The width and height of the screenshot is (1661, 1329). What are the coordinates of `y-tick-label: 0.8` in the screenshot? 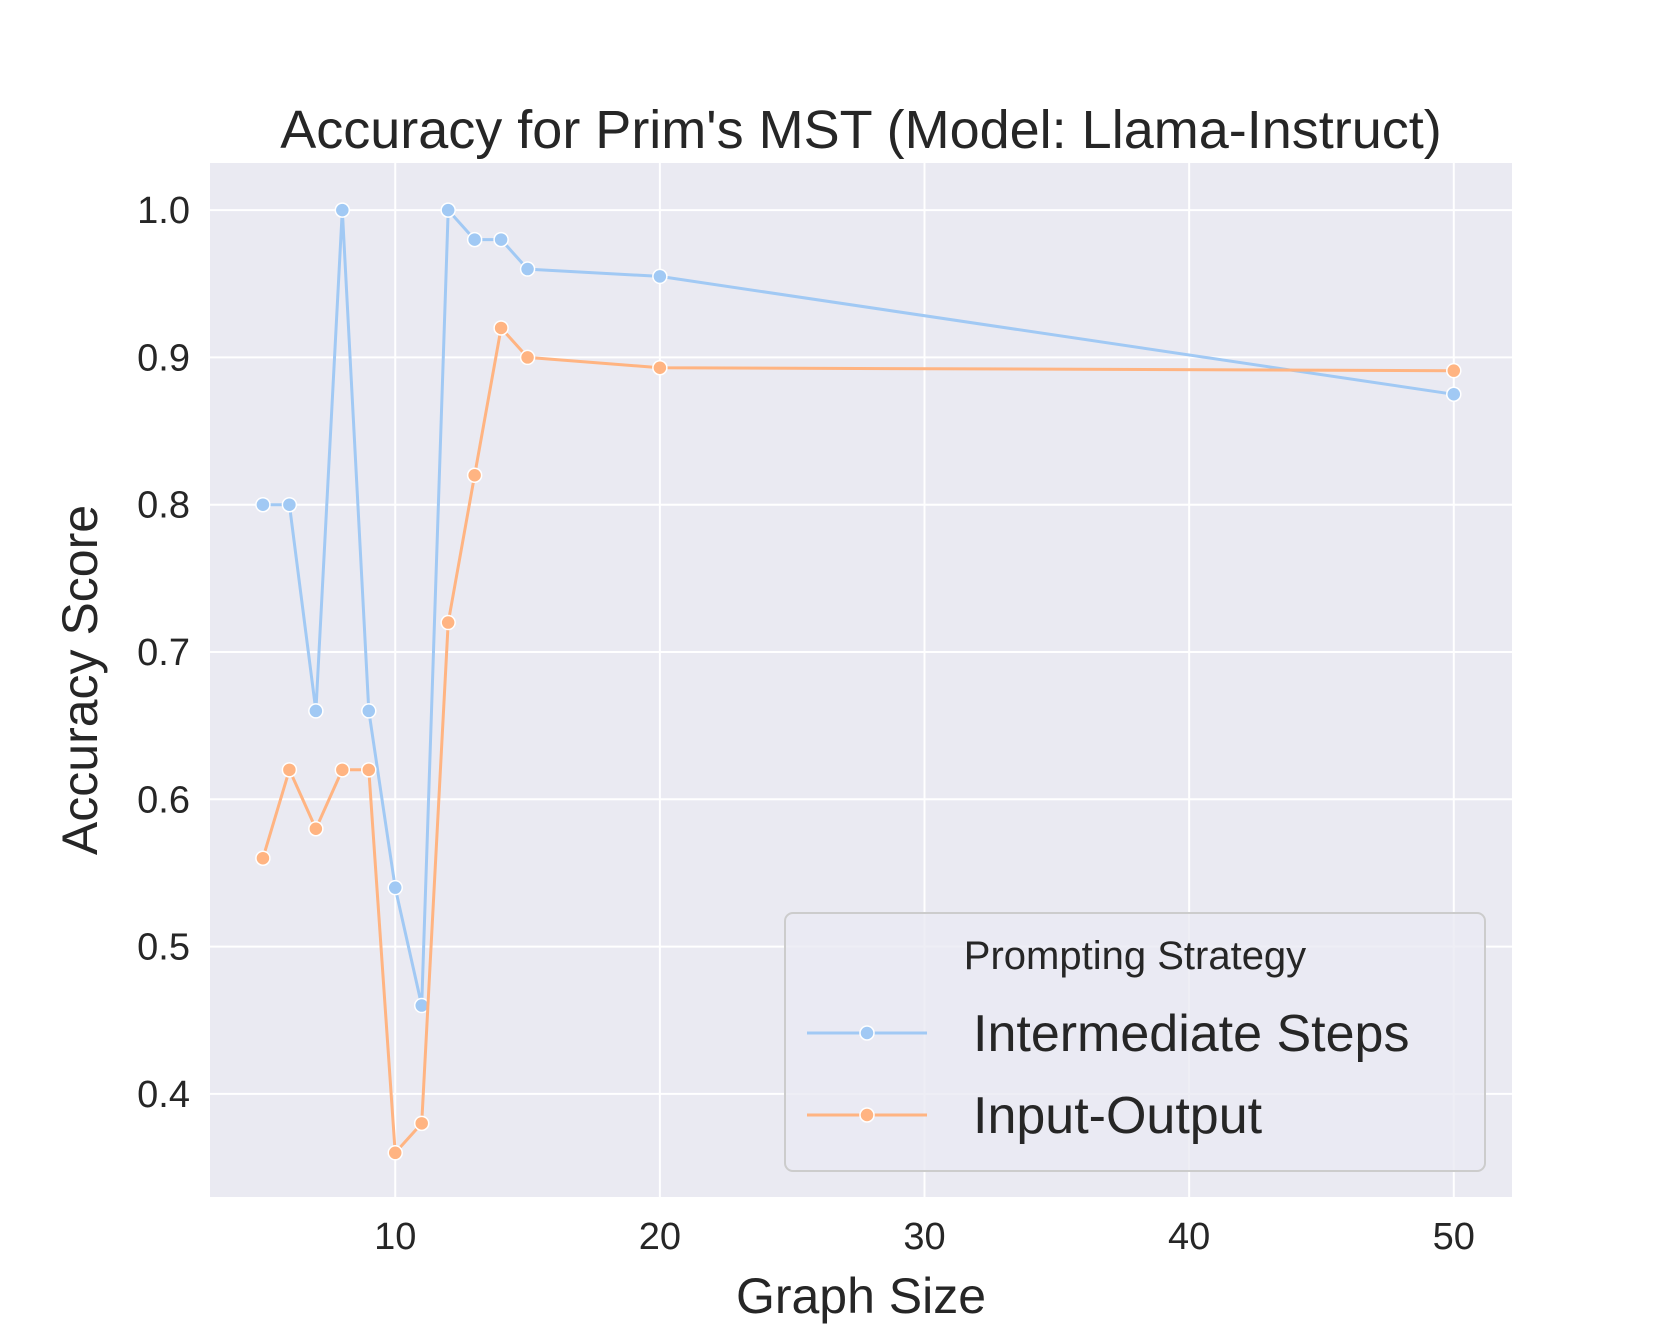 It's located at (163, 506).